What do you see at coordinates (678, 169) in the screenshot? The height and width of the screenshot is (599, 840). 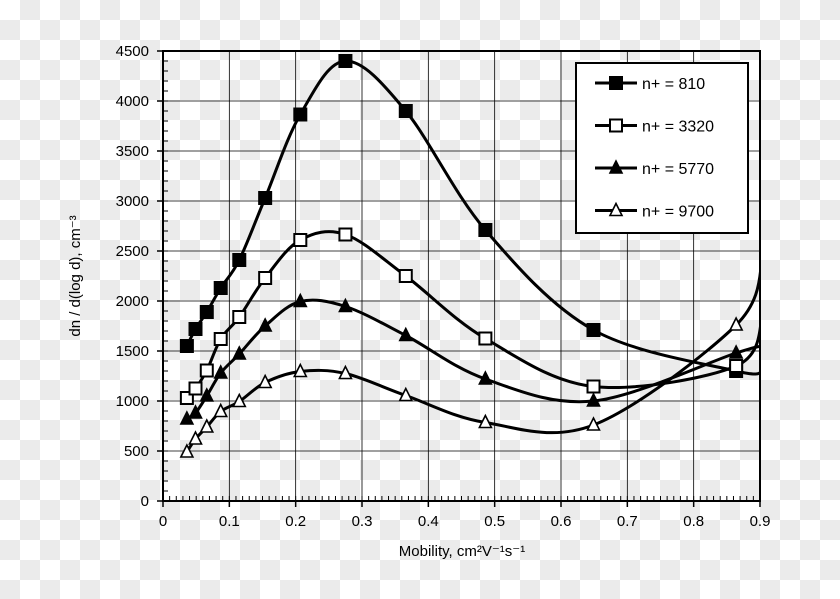 I see `legend-label: n+ = 5770` at bounding box center [678, 169].